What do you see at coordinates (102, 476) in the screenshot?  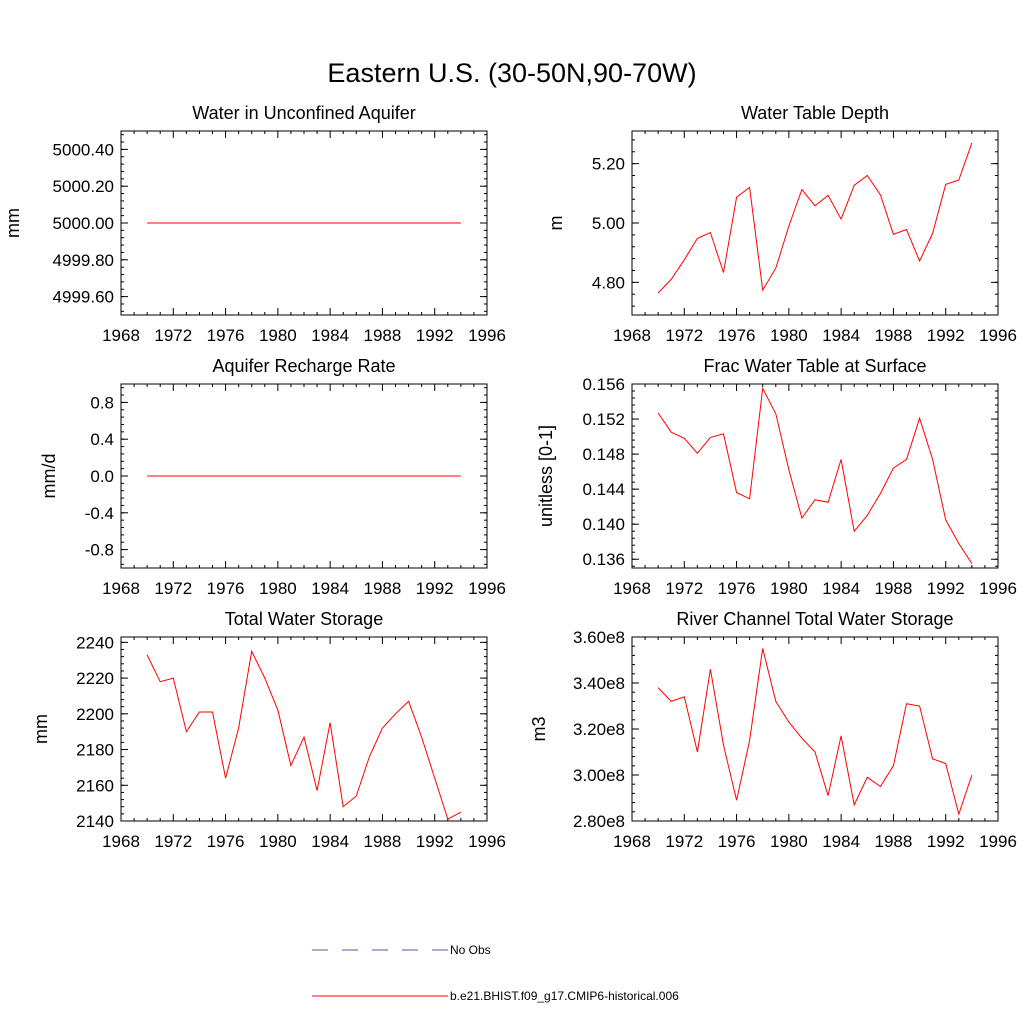 I see `y-tick-label: 0.0` at bounding box center [102, 476].